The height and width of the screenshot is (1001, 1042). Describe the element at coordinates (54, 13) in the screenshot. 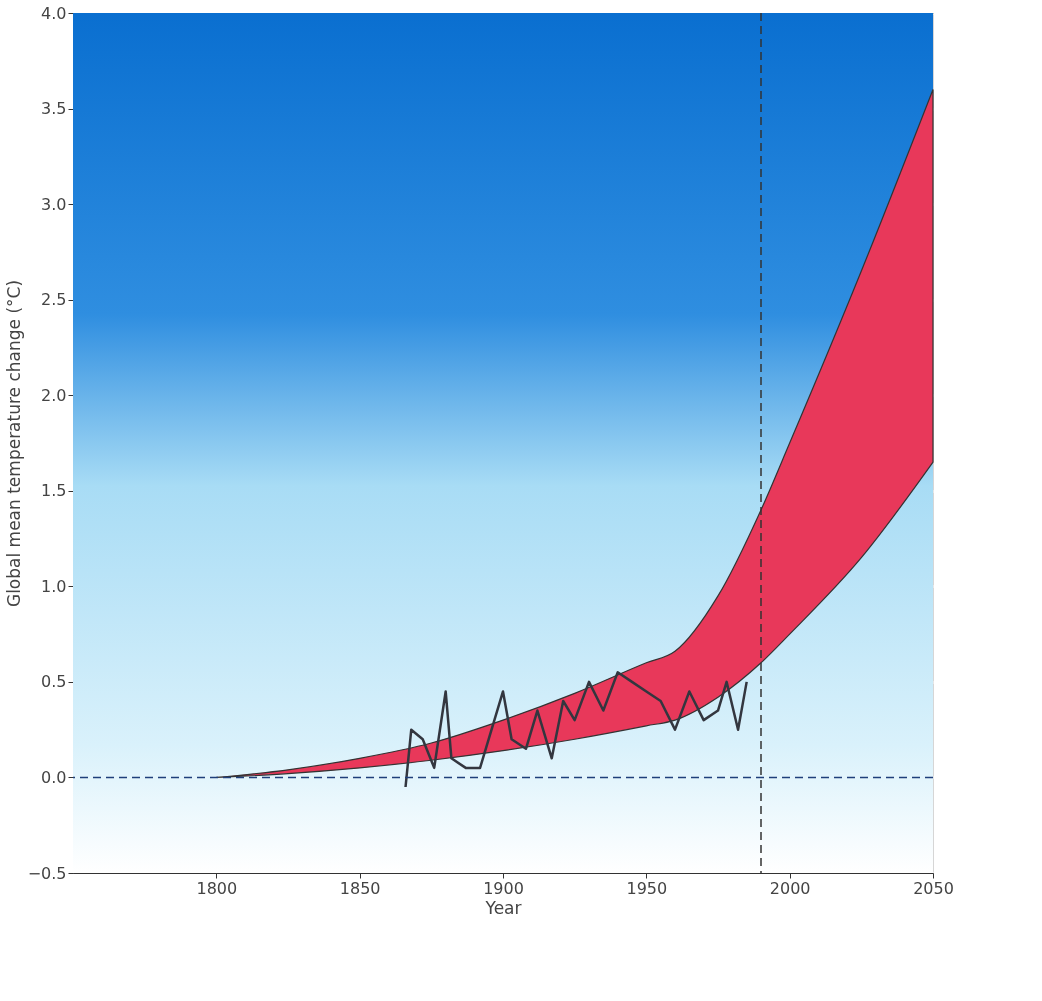

I see `y-tick-label: 4.0` at that location.